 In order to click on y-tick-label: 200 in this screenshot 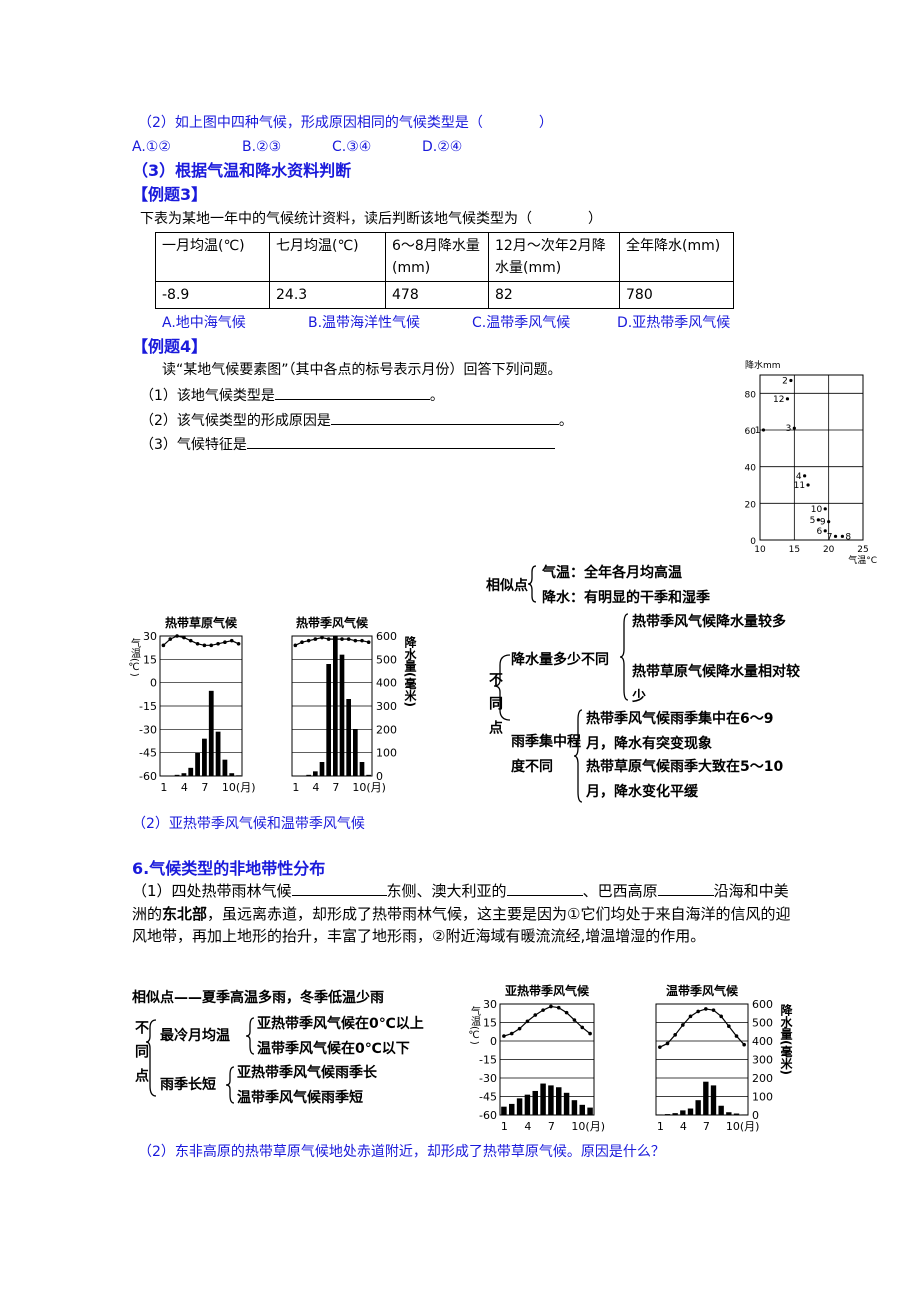, I will do `click(386, 729)`.